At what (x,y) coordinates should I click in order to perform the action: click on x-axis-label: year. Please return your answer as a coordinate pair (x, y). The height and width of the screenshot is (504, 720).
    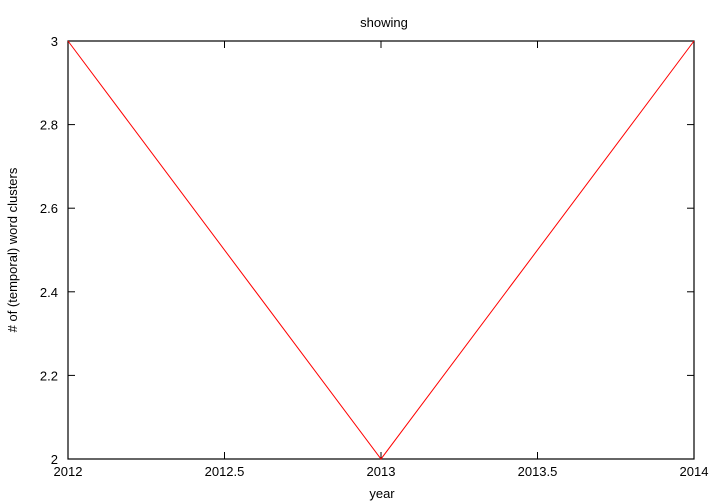
    Looking at the image, I should click on (382, 493).